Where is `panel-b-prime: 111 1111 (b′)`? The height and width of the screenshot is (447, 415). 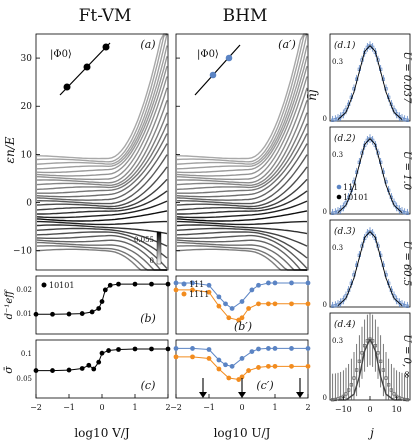
panel-b-prime: 111 1111 (b′) is located at coordinates (242, 305).